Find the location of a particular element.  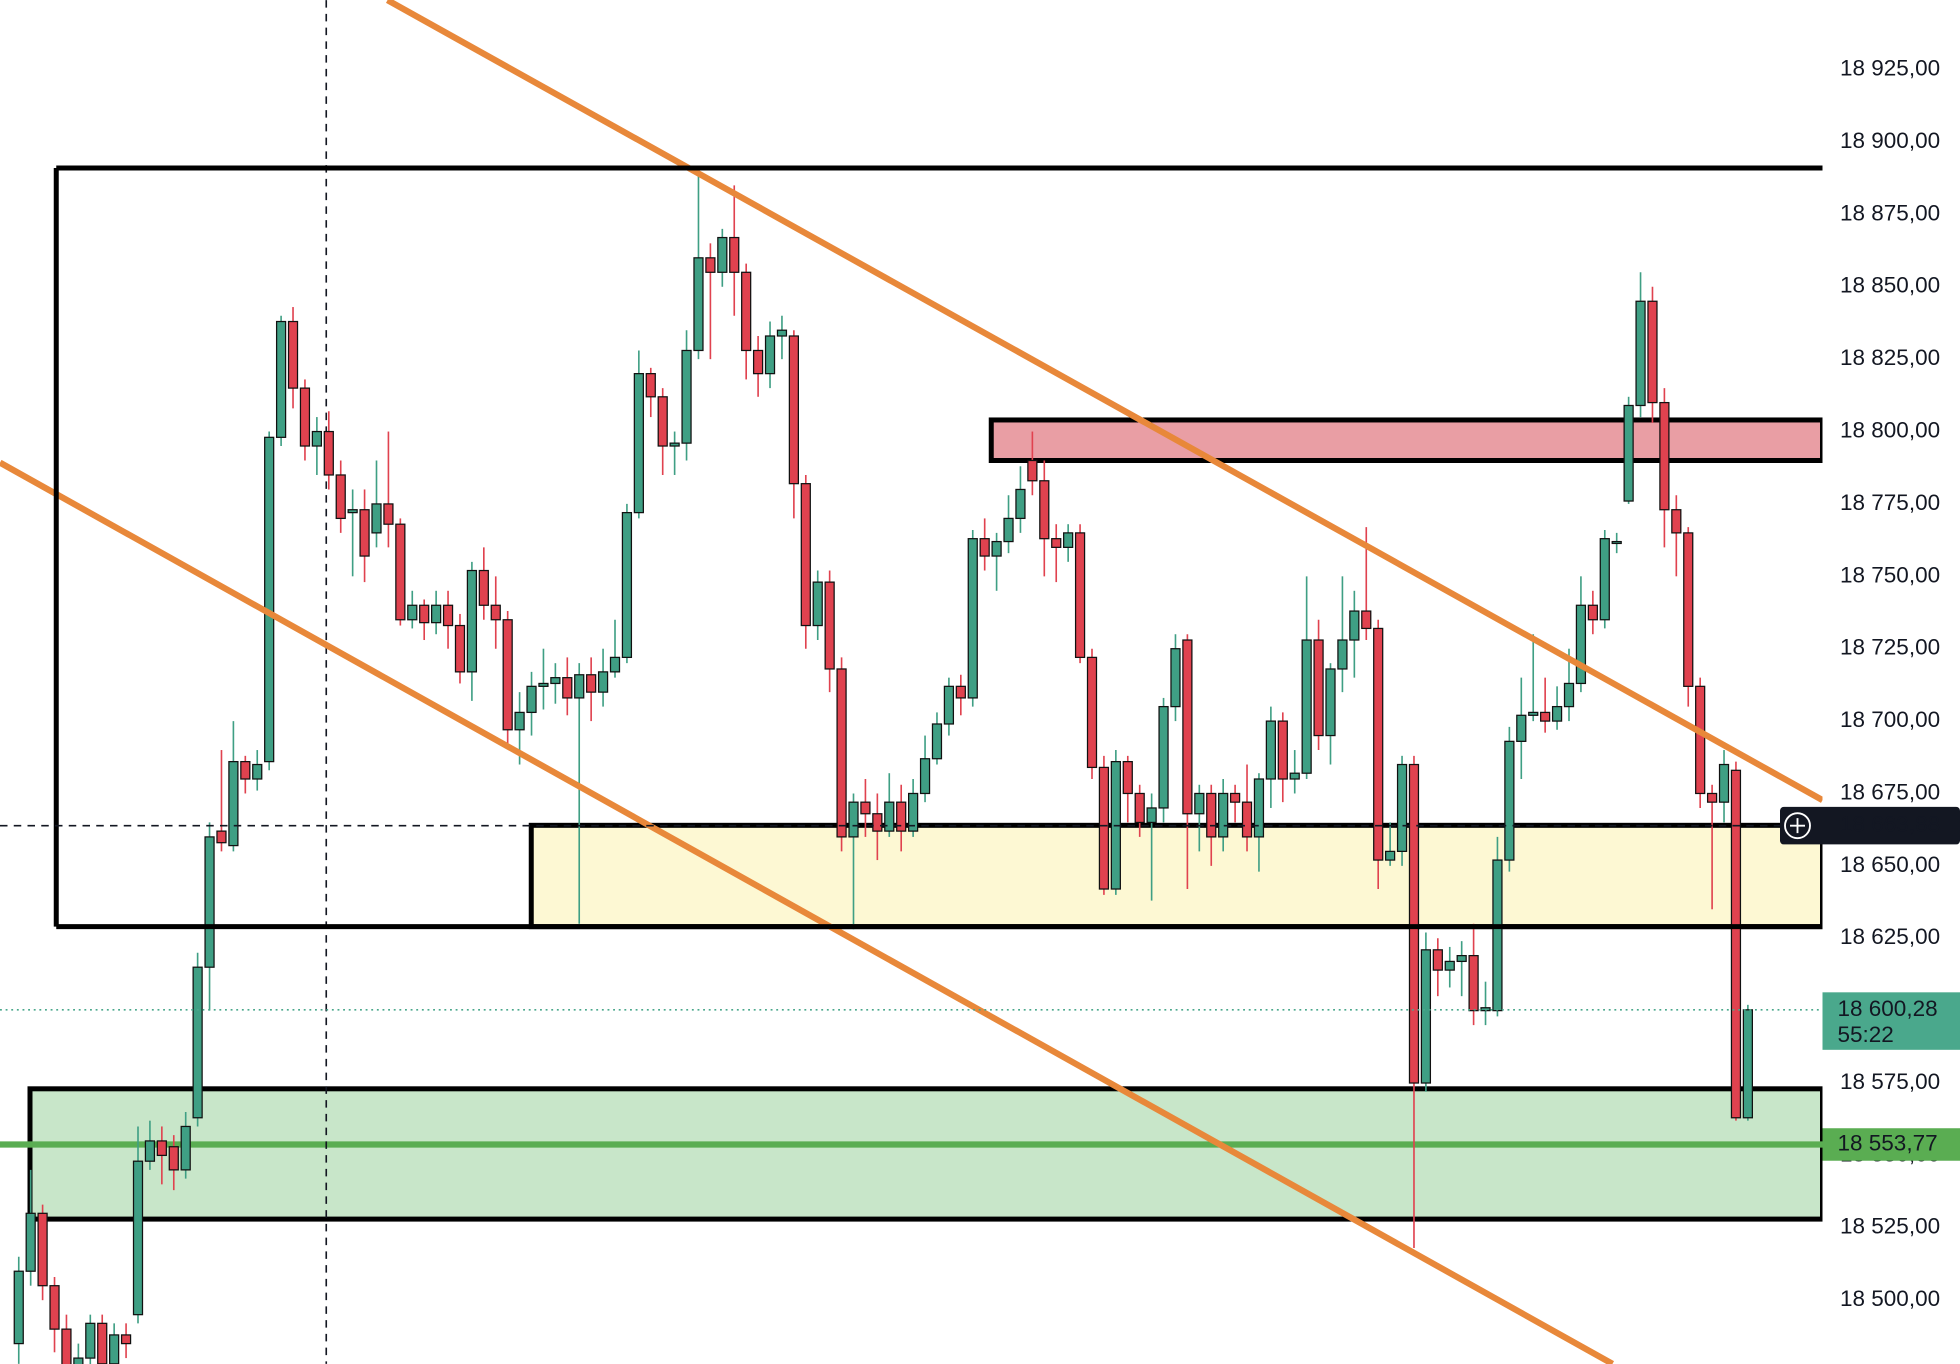

y-tick-label: 18 875,00 is located at coordinates (1890, 212).